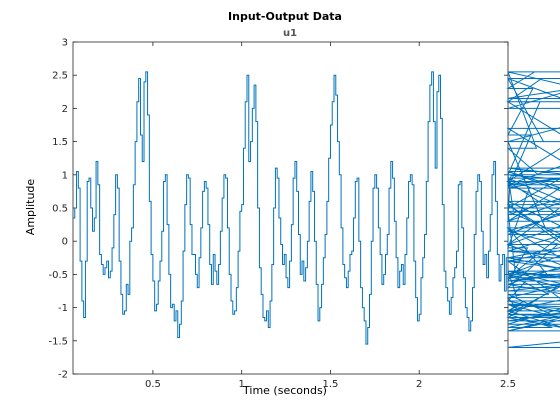  I want to click on y-tick-label: -1, so click(63, 308).